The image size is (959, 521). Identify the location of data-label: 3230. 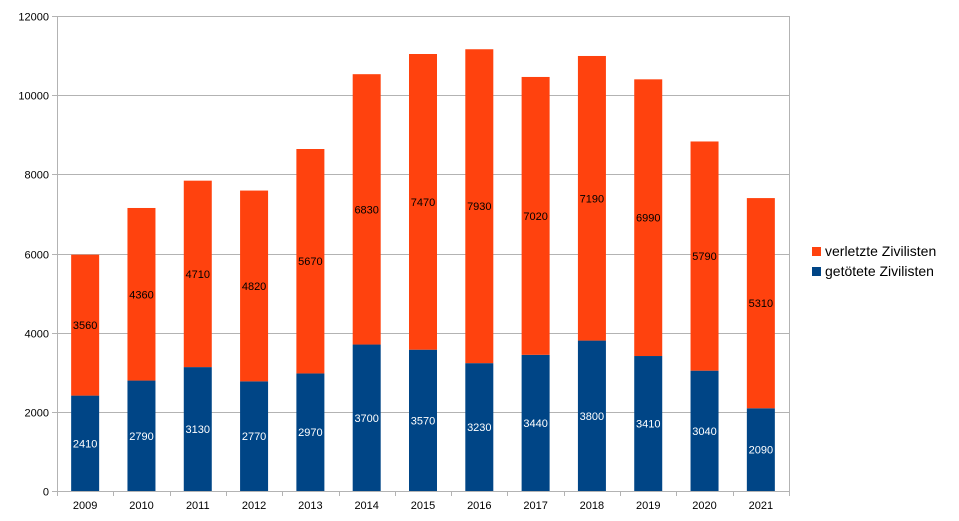
(479, 428).